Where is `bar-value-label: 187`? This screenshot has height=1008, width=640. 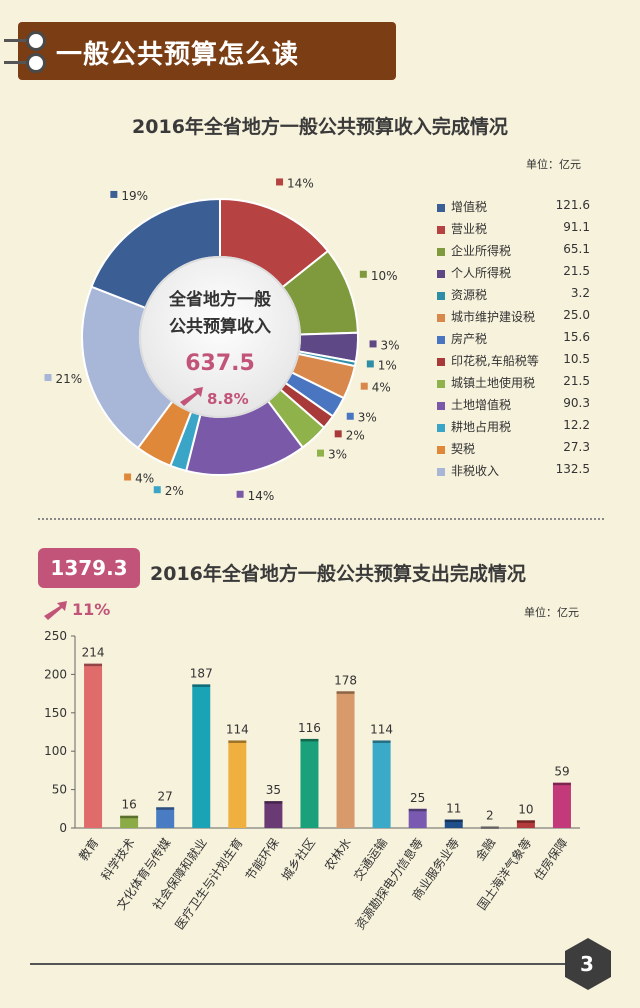
bar-value-label: 187 is located at coordinates (201, 673).